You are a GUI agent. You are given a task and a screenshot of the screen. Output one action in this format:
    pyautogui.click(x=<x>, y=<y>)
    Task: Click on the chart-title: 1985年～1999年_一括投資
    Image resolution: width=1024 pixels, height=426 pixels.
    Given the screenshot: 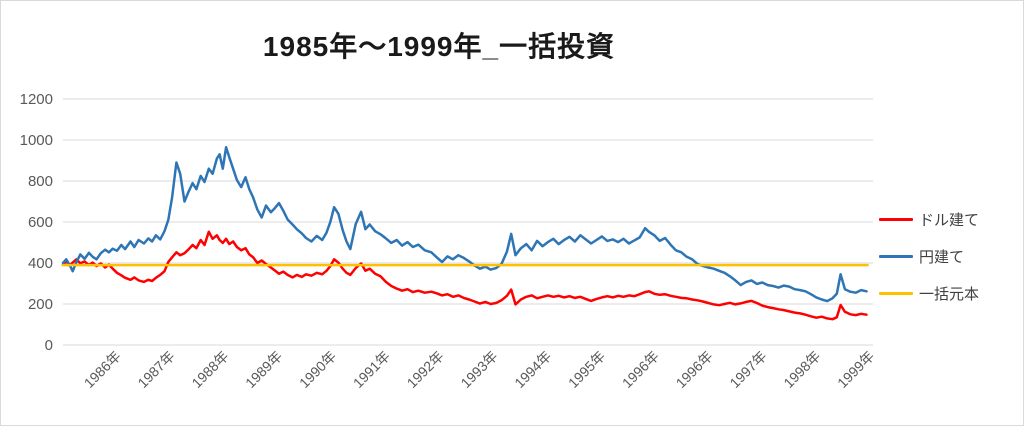 What is the action you would take?
    pyautogui.click(x=439, y=46)
    